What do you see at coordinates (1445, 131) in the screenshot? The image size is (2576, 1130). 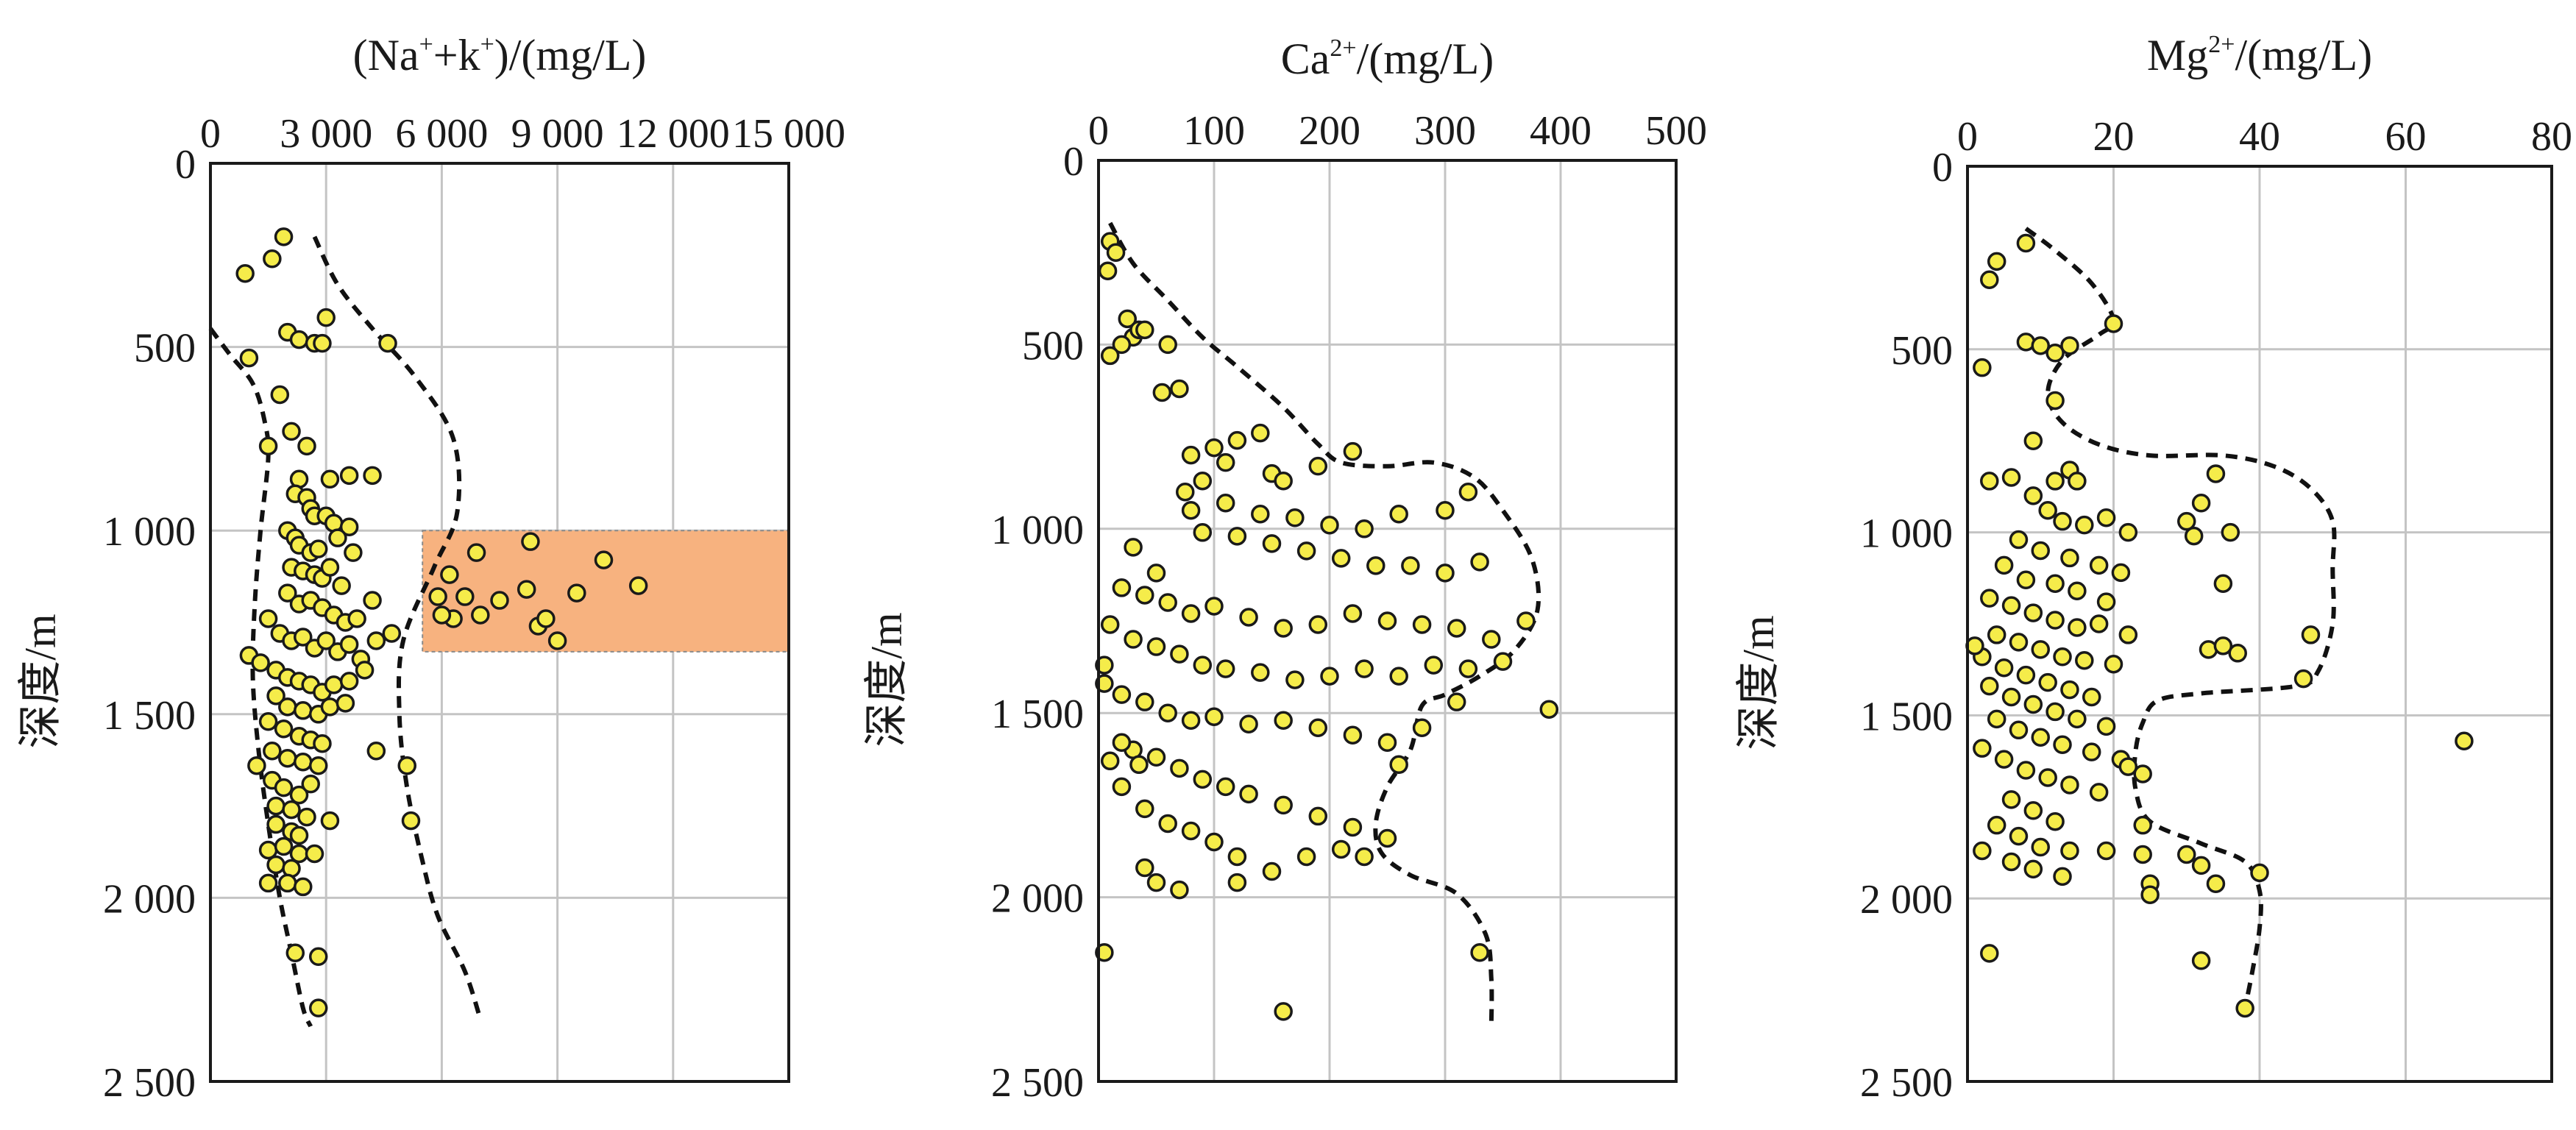 I see `x-tick-label: 300` at bounding box center [1445, 131].